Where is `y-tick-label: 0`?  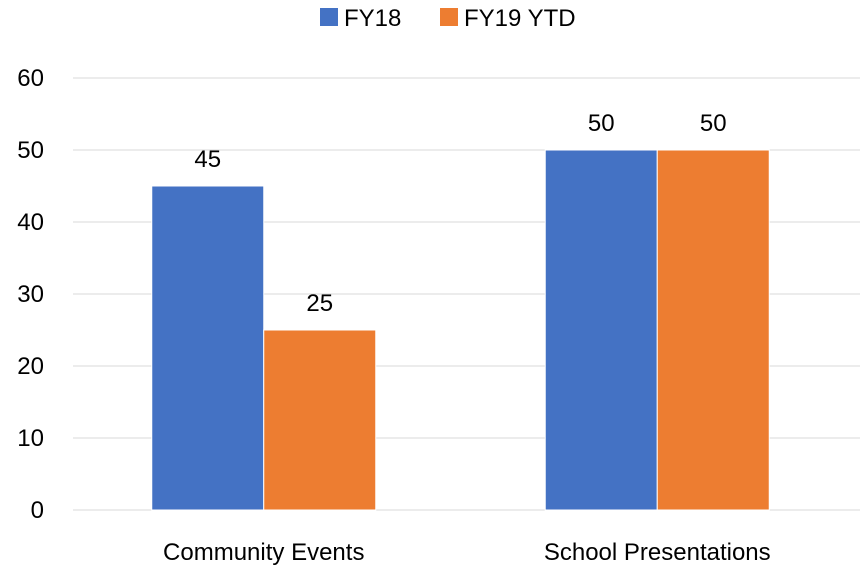 y-tick-label: 0 is located at coordinates (37, 510).